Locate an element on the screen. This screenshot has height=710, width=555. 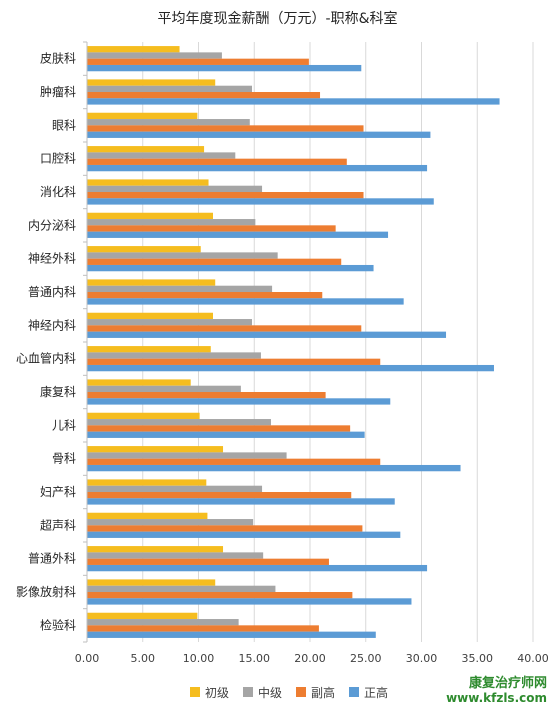
chart-title: 平均年度现金薪酬（万元）-职称&科室 is located at coordinates (277, 19).